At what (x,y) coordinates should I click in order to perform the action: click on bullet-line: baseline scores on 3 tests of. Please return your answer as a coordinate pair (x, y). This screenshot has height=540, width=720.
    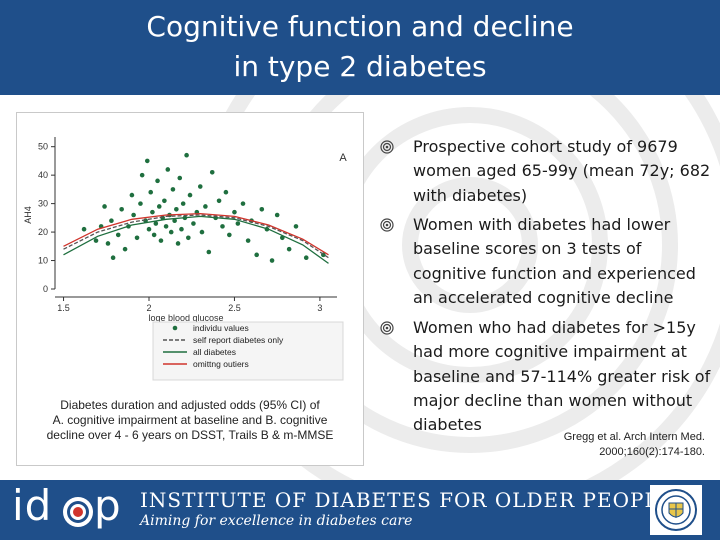
    Looking at the image, I should click on (527, 249).